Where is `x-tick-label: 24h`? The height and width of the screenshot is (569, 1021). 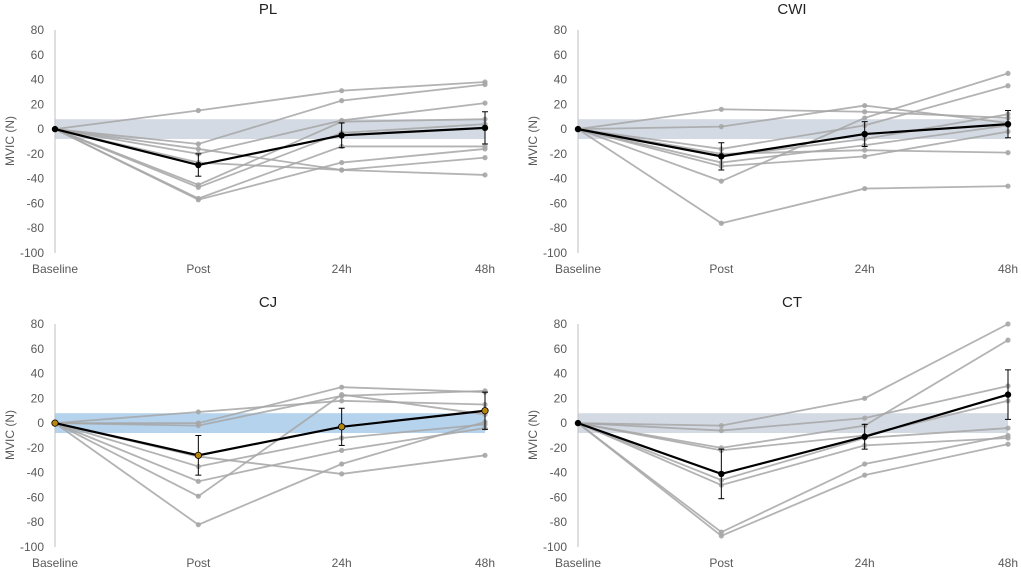
x-tick-label: 24h is located at coordinates (865, 562).